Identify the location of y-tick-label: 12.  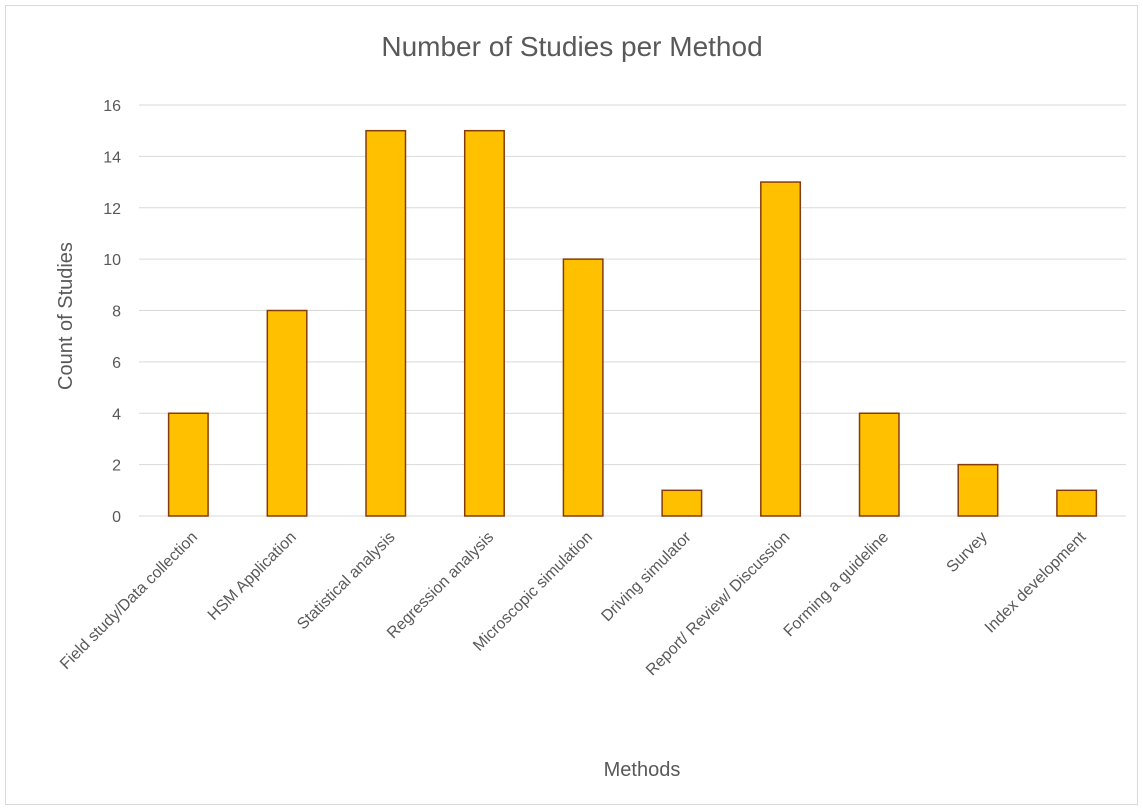
(112, 209).